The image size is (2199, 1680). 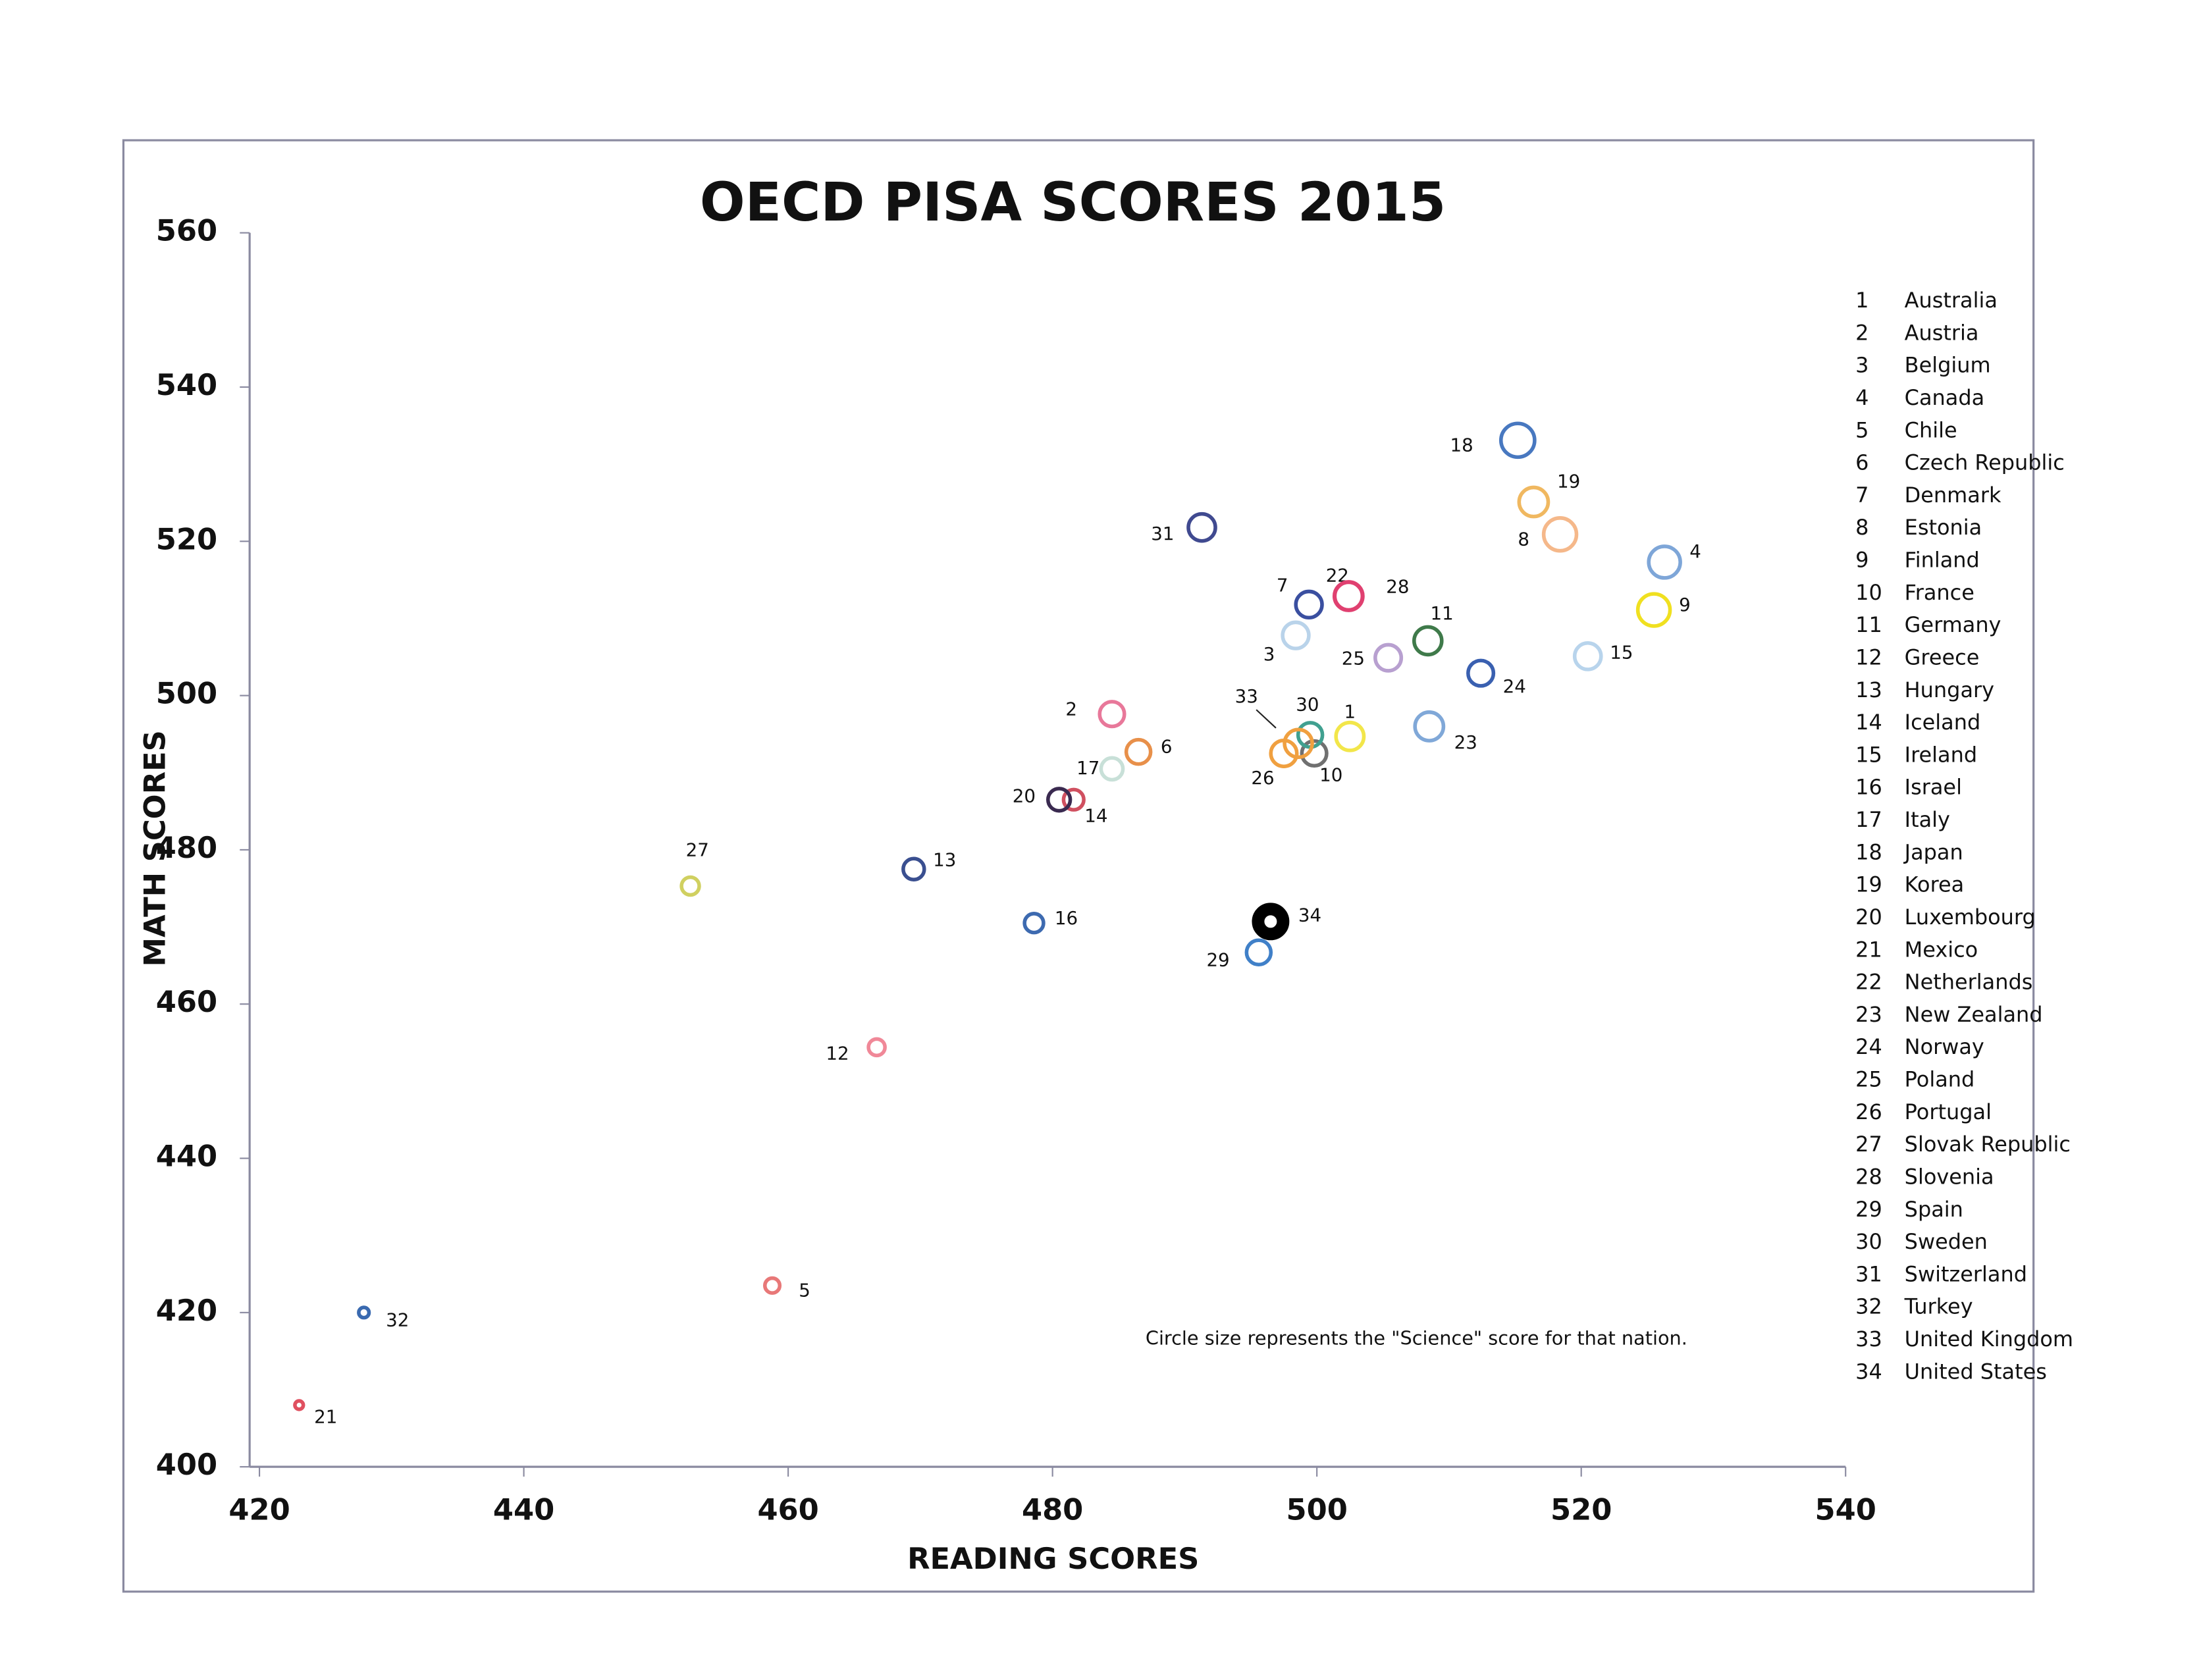 What do you see at coordinates (1581, 1509) in the screenshot?
I see `x-tick-label: 520` at bounding box center [1581, 1509].